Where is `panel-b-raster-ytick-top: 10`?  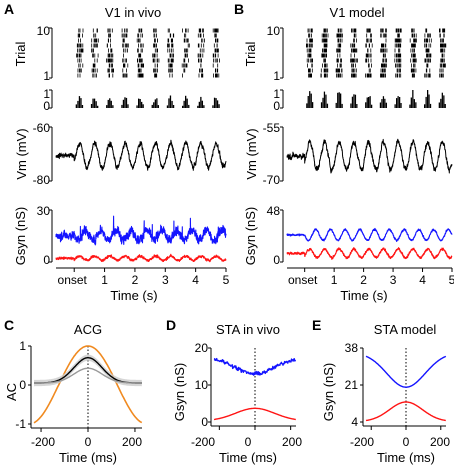 panel-b-raster-ytick-top: 10 is located at coordinates (274, 31).